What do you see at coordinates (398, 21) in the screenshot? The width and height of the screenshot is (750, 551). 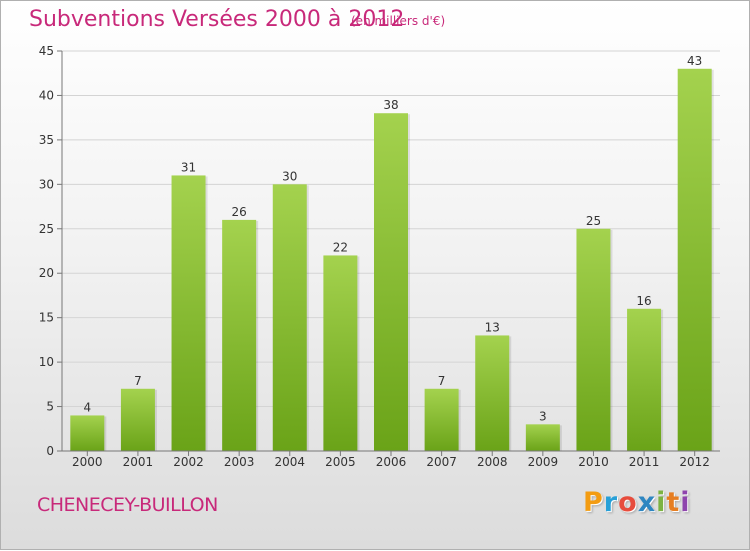 I see `chart-subtitle: (en milliers d'€)` at bounding box center [398, 21].